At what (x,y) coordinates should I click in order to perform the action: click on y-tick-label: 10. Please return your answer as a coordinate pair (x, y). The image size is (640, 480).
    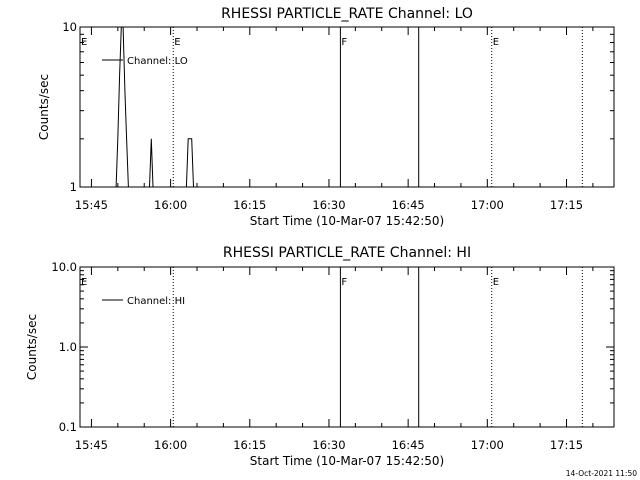
    Looking at the image, I should click on (69, 27).